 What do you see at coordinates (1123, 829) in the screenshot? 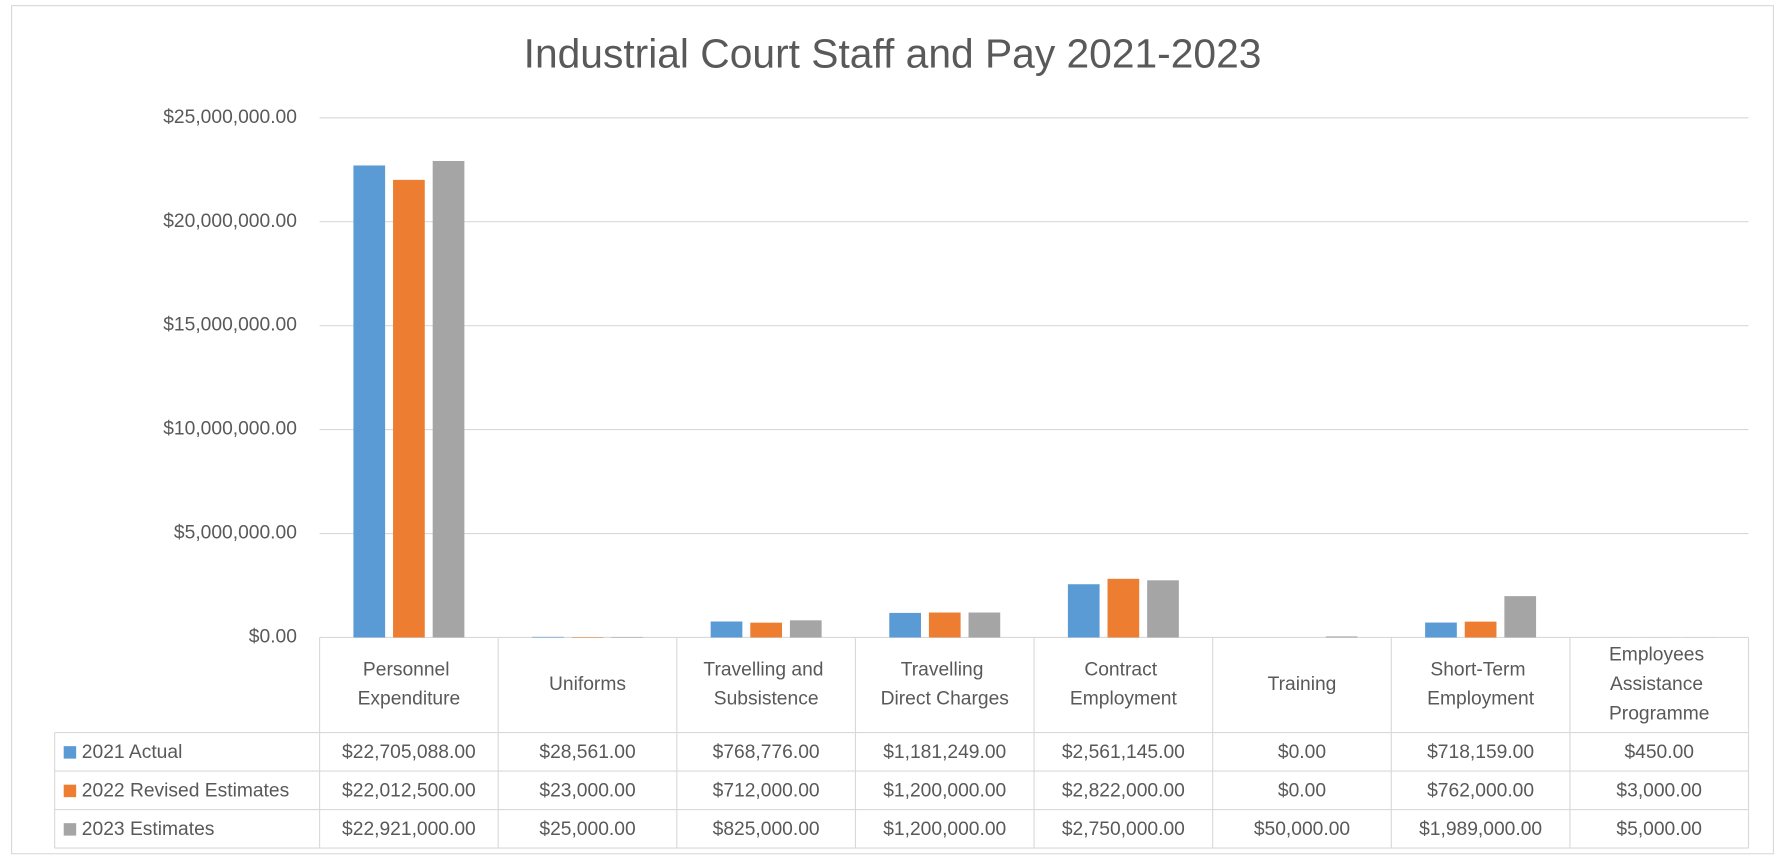
I see `table-value: $2,750,000.00` at bounding box center [1123, 829].